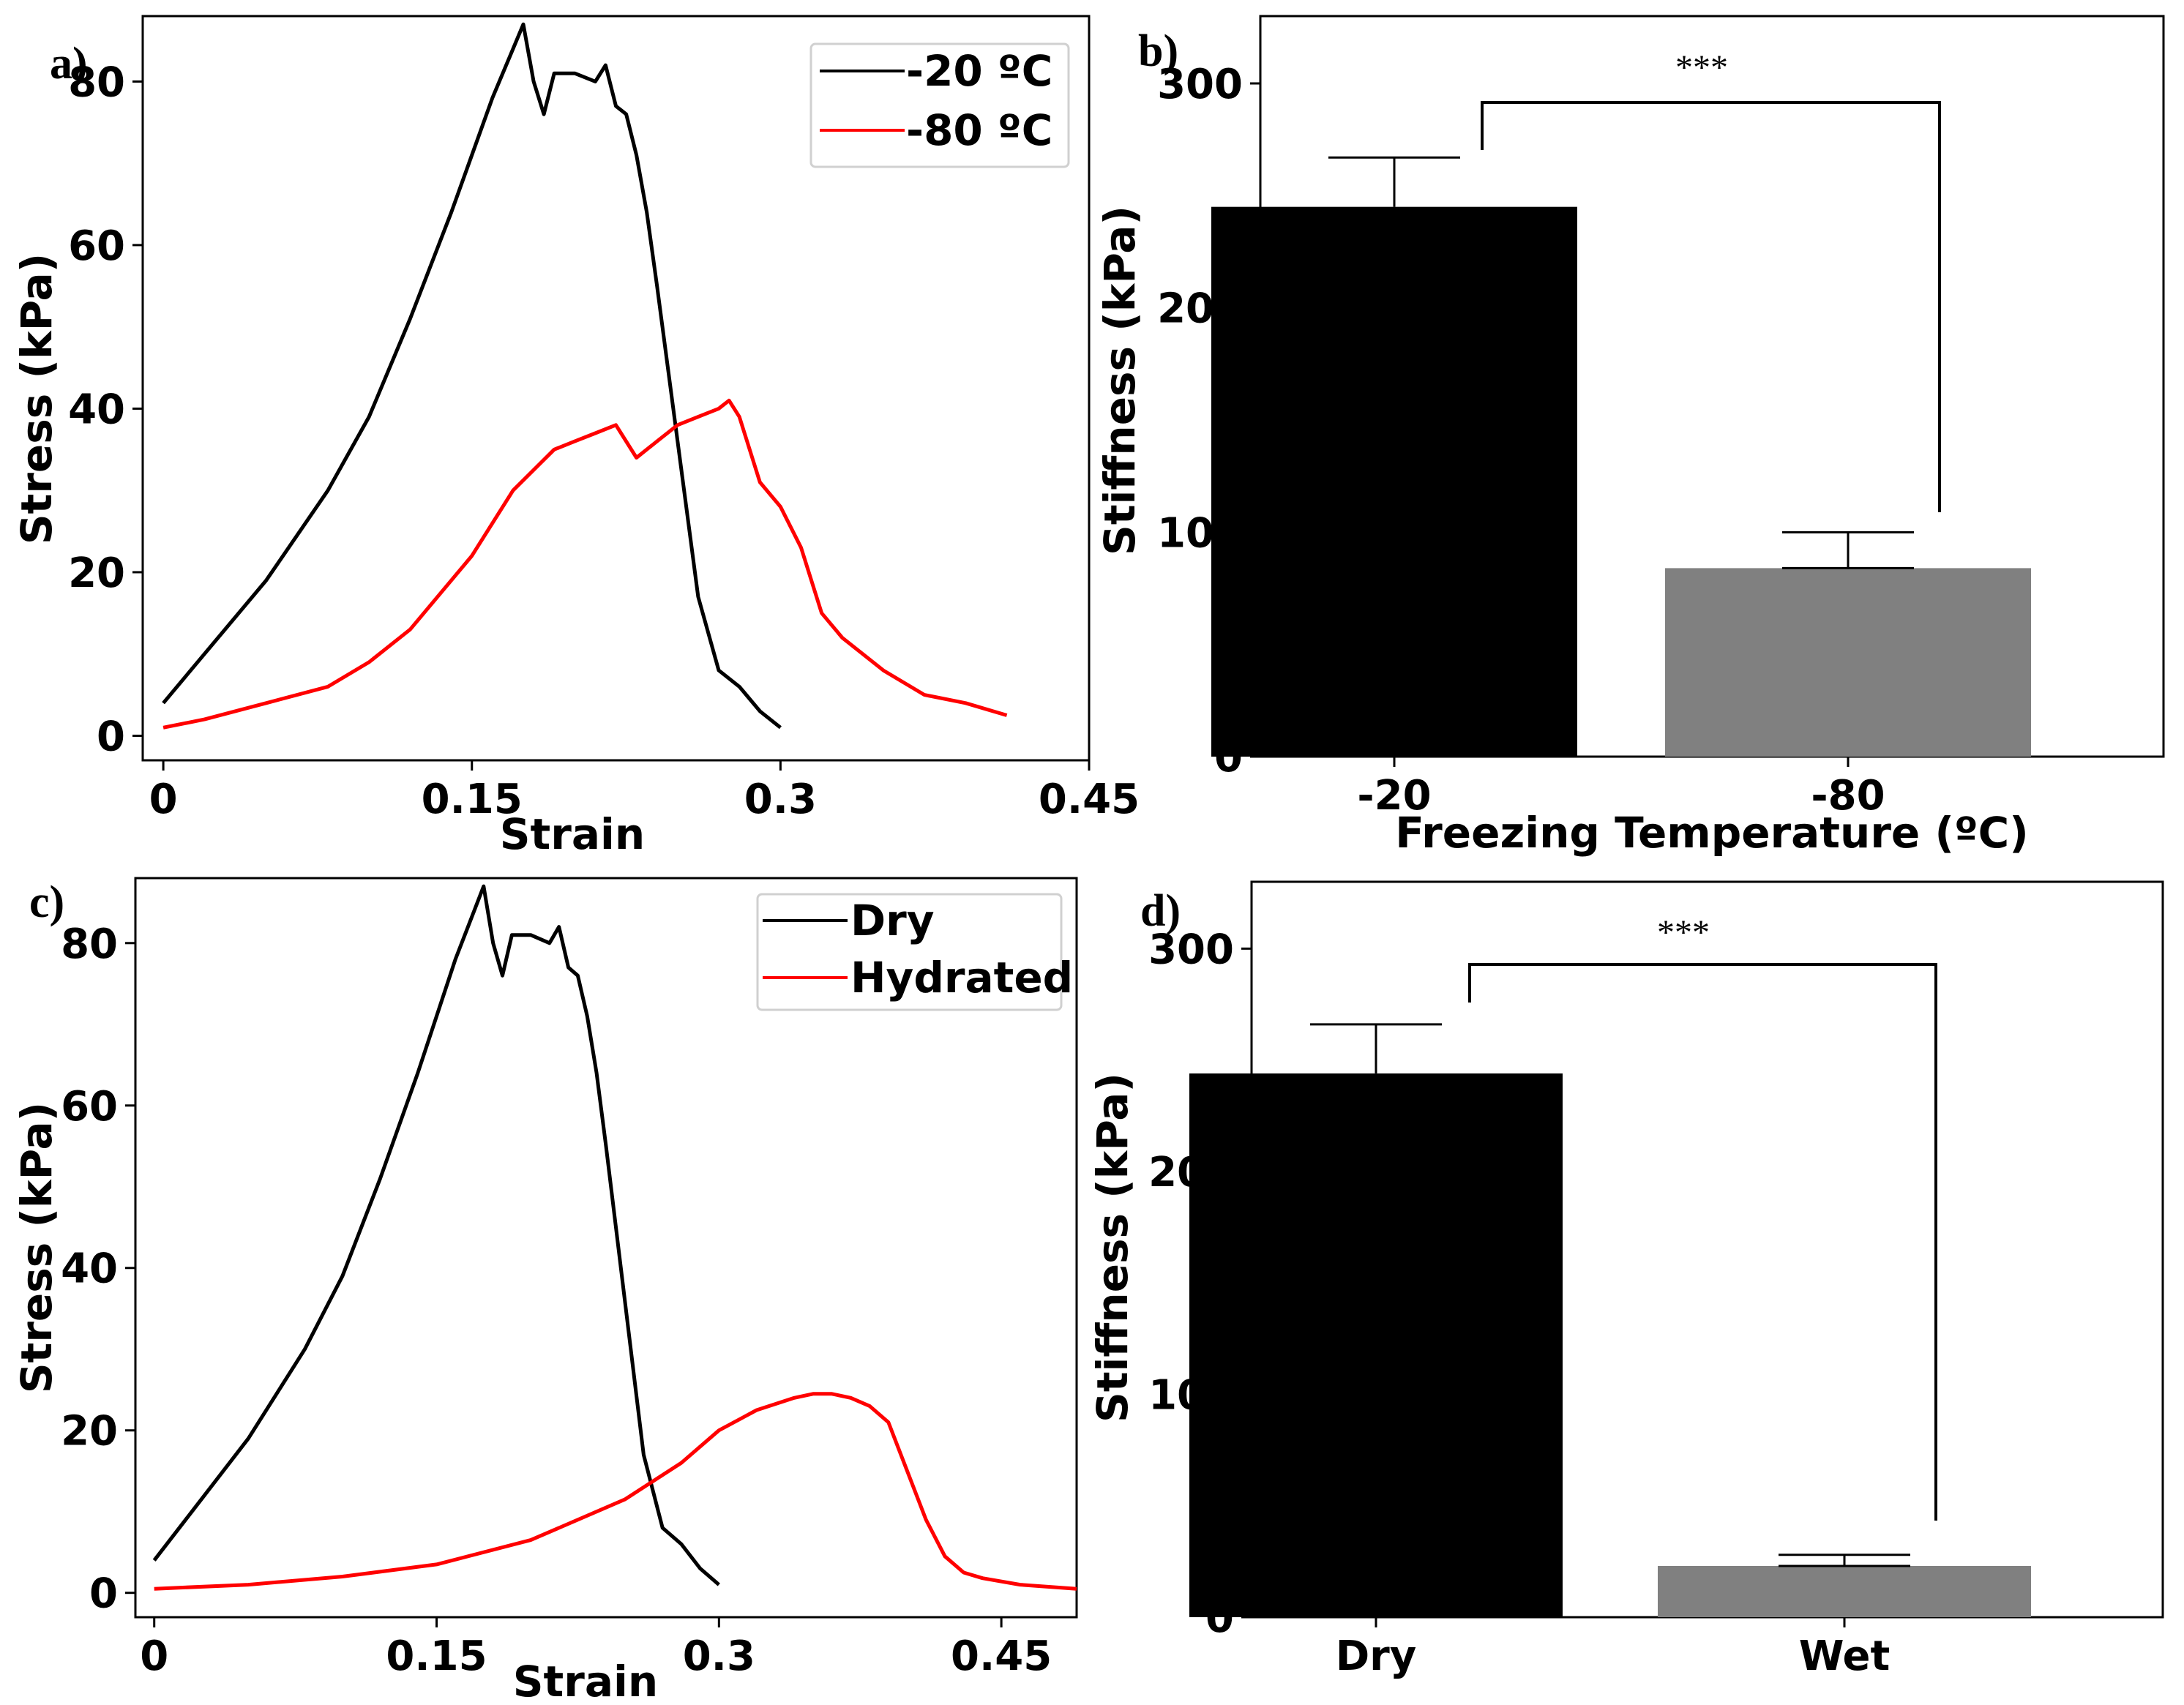 Image resolution: width=2184 pixels, height=1705 pixels. I want to click on legend-label-series-2: Hydrated, so click(962, 978).